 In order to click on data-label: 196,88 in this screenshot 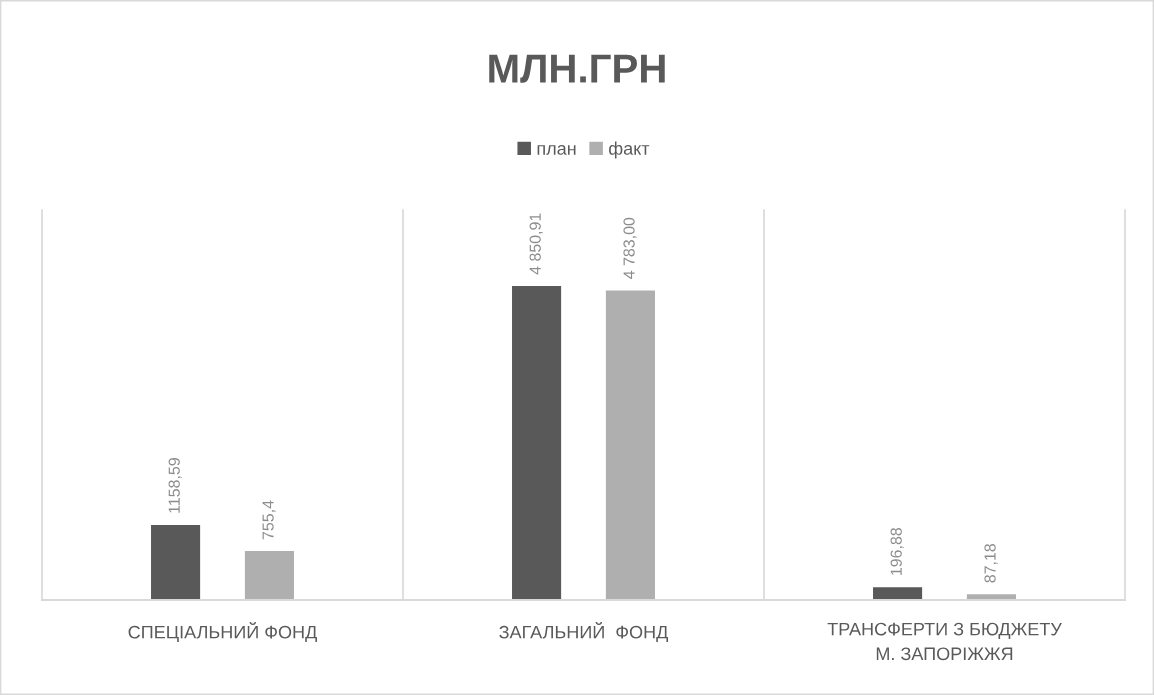, I will do `click(897, 551)`.